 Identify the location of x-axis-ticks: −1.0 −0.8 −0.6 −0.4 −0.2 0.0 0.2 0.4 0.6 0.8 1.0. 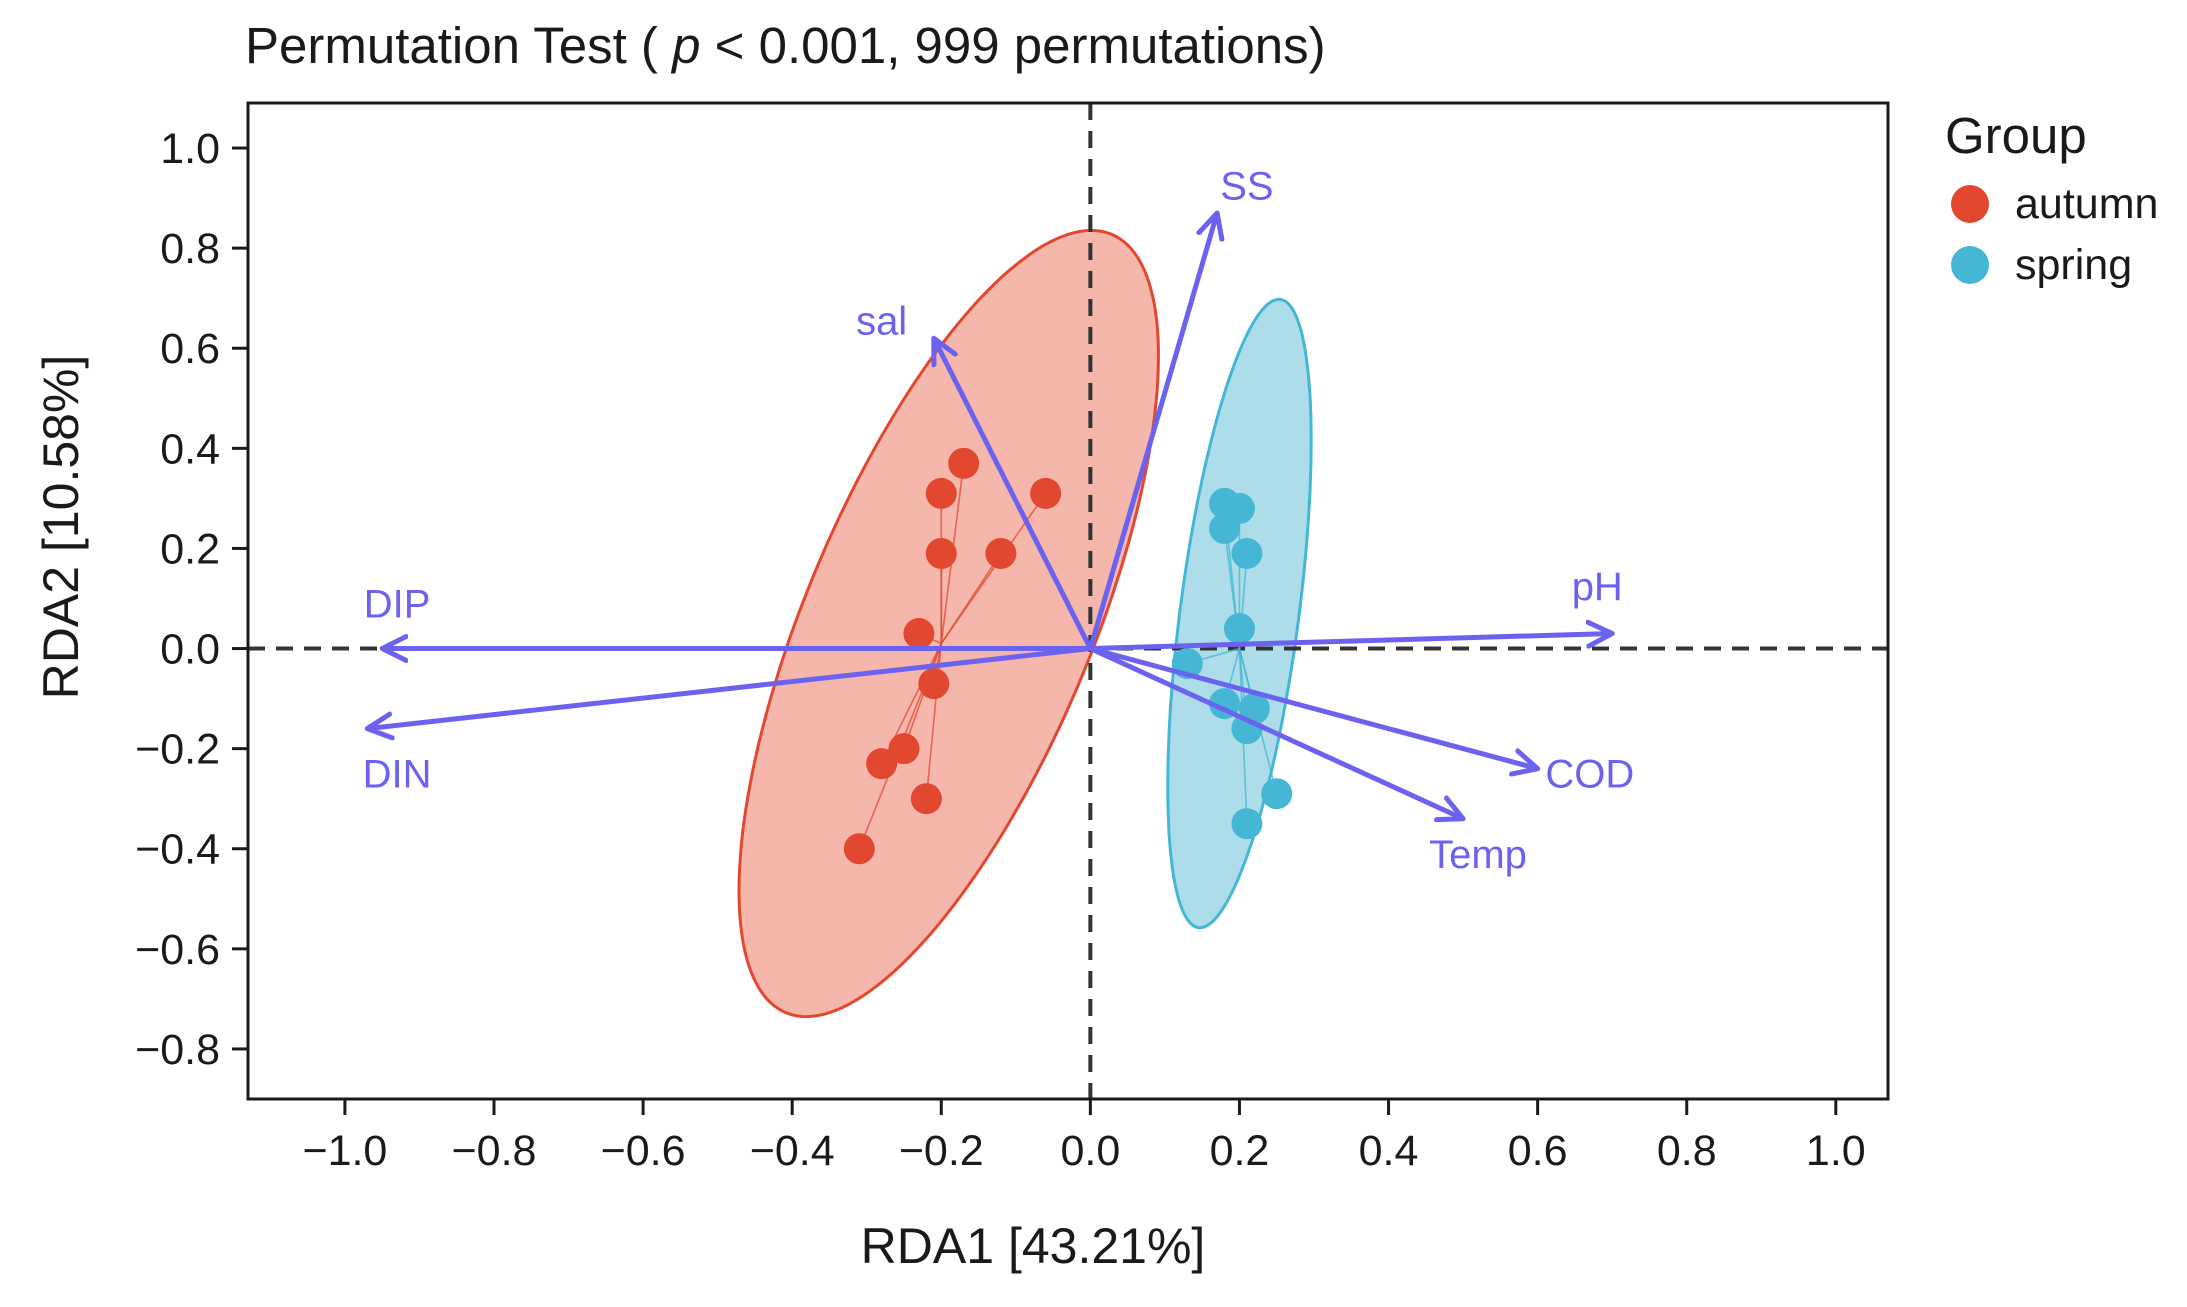
(1084, 1137).